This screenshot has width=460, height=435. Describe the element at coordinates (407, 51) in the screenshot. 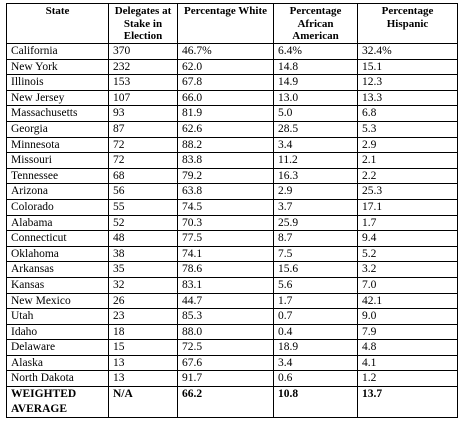

I see `hispanic-cell: 32.4%` at that location.